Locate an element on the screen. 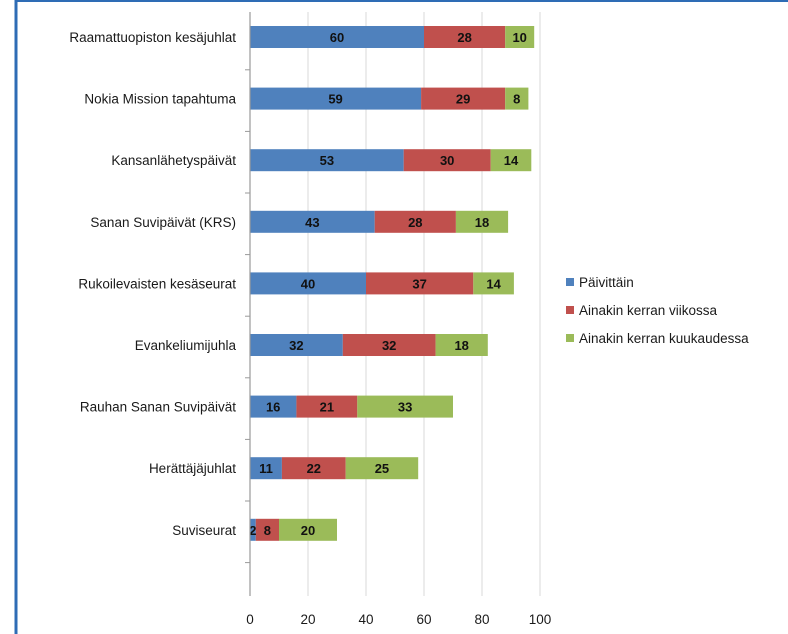 Image resolution: width=788 pixels, height=634 pixels. bar-ainakin-kerran-kuukaudessa-nokia-mission-tapahtuma is located at coordinates (517, 98).